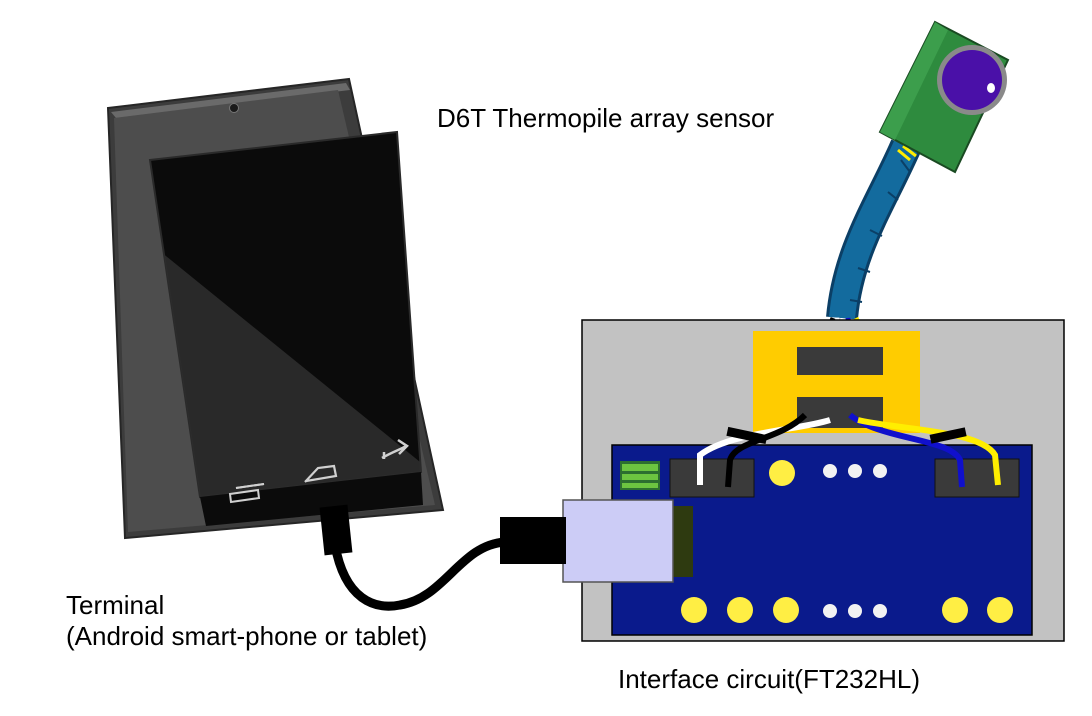  What do you see at coordinates (606, 118) in the screenshot?
I see `sensor-label: D6T Thermopile array sensor` at bounding box center [606, 118].